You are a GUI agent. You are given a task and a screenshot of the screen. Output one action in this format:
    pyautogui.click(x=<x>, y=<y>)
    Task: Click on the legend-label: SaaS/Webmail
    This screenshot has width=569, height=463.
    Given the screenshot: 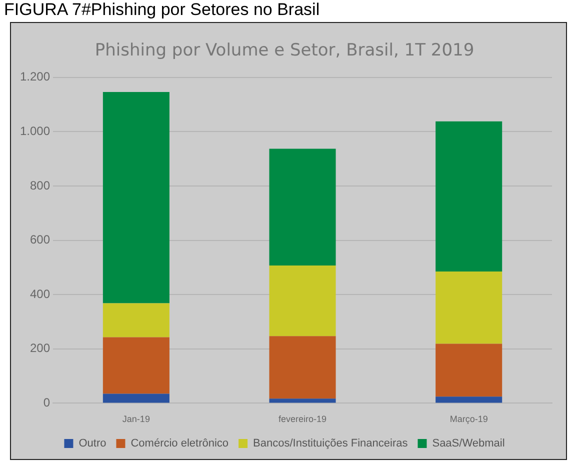 What is the action you would take?
    pyautogui.click(x=468, y=444)
    